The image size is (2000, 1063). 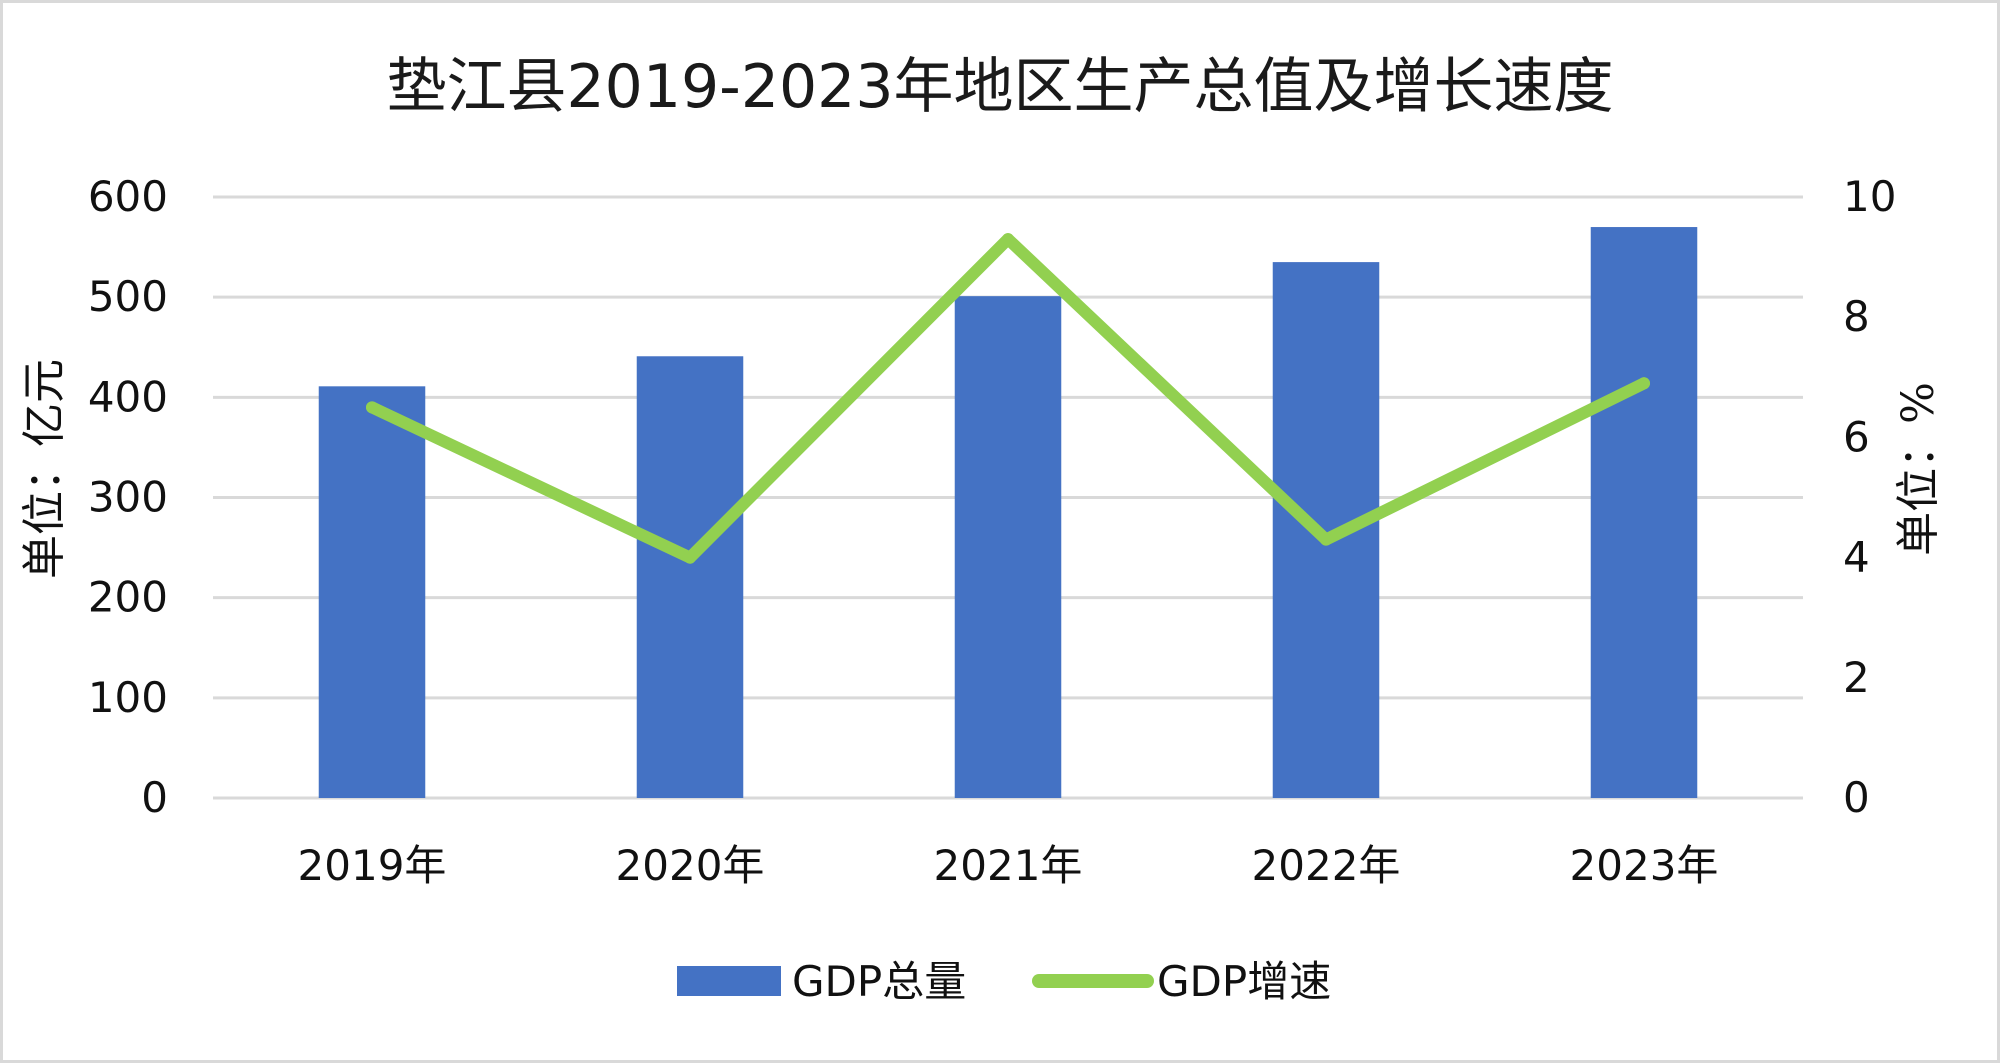 I want to click on x-tick-label: 2020年, so click(x=690, y=865).